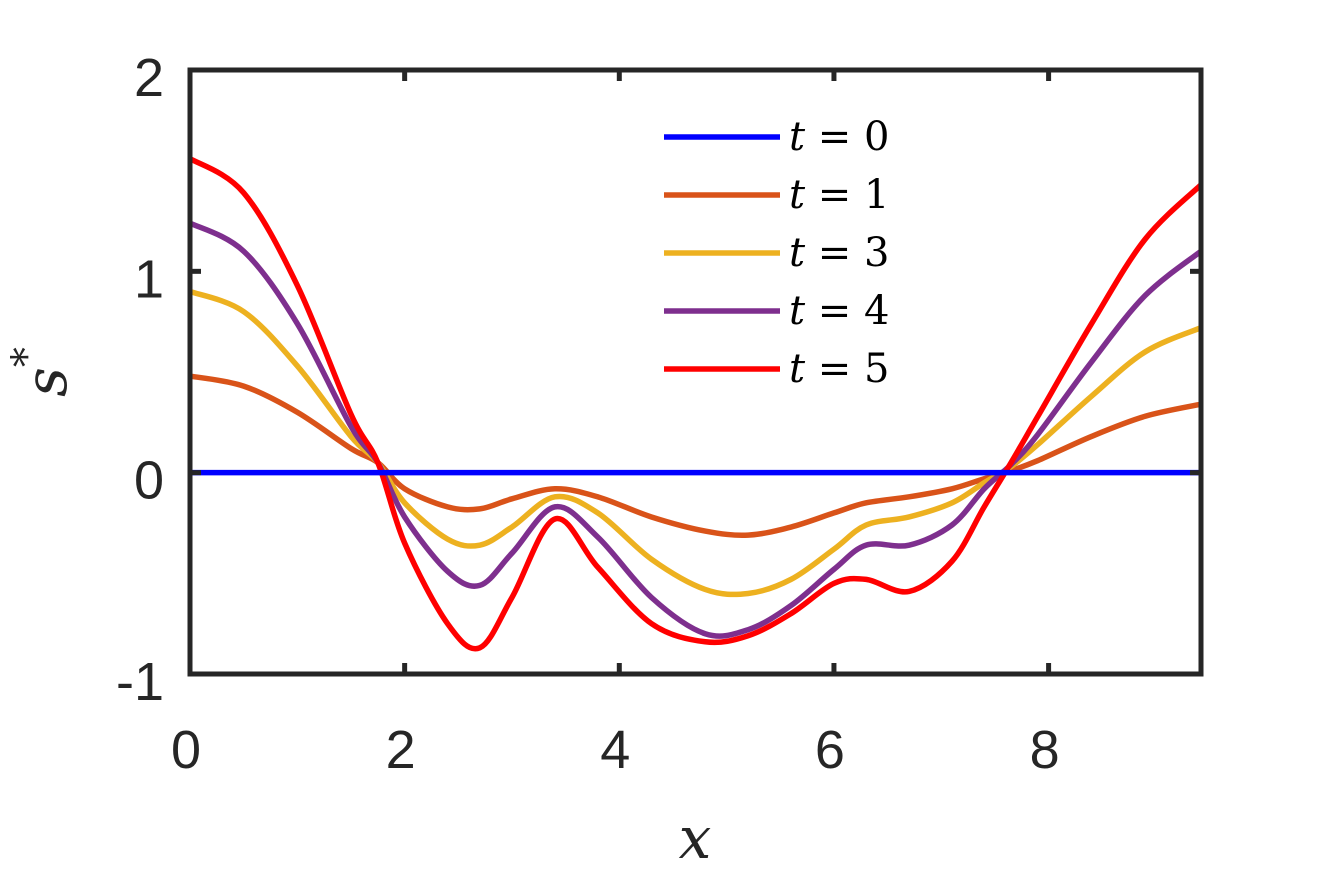 The image size is (1329, 885). Describe the element at coordinates (839, 311) in the screenshot. I see `legend-label: t = 4` at that location.